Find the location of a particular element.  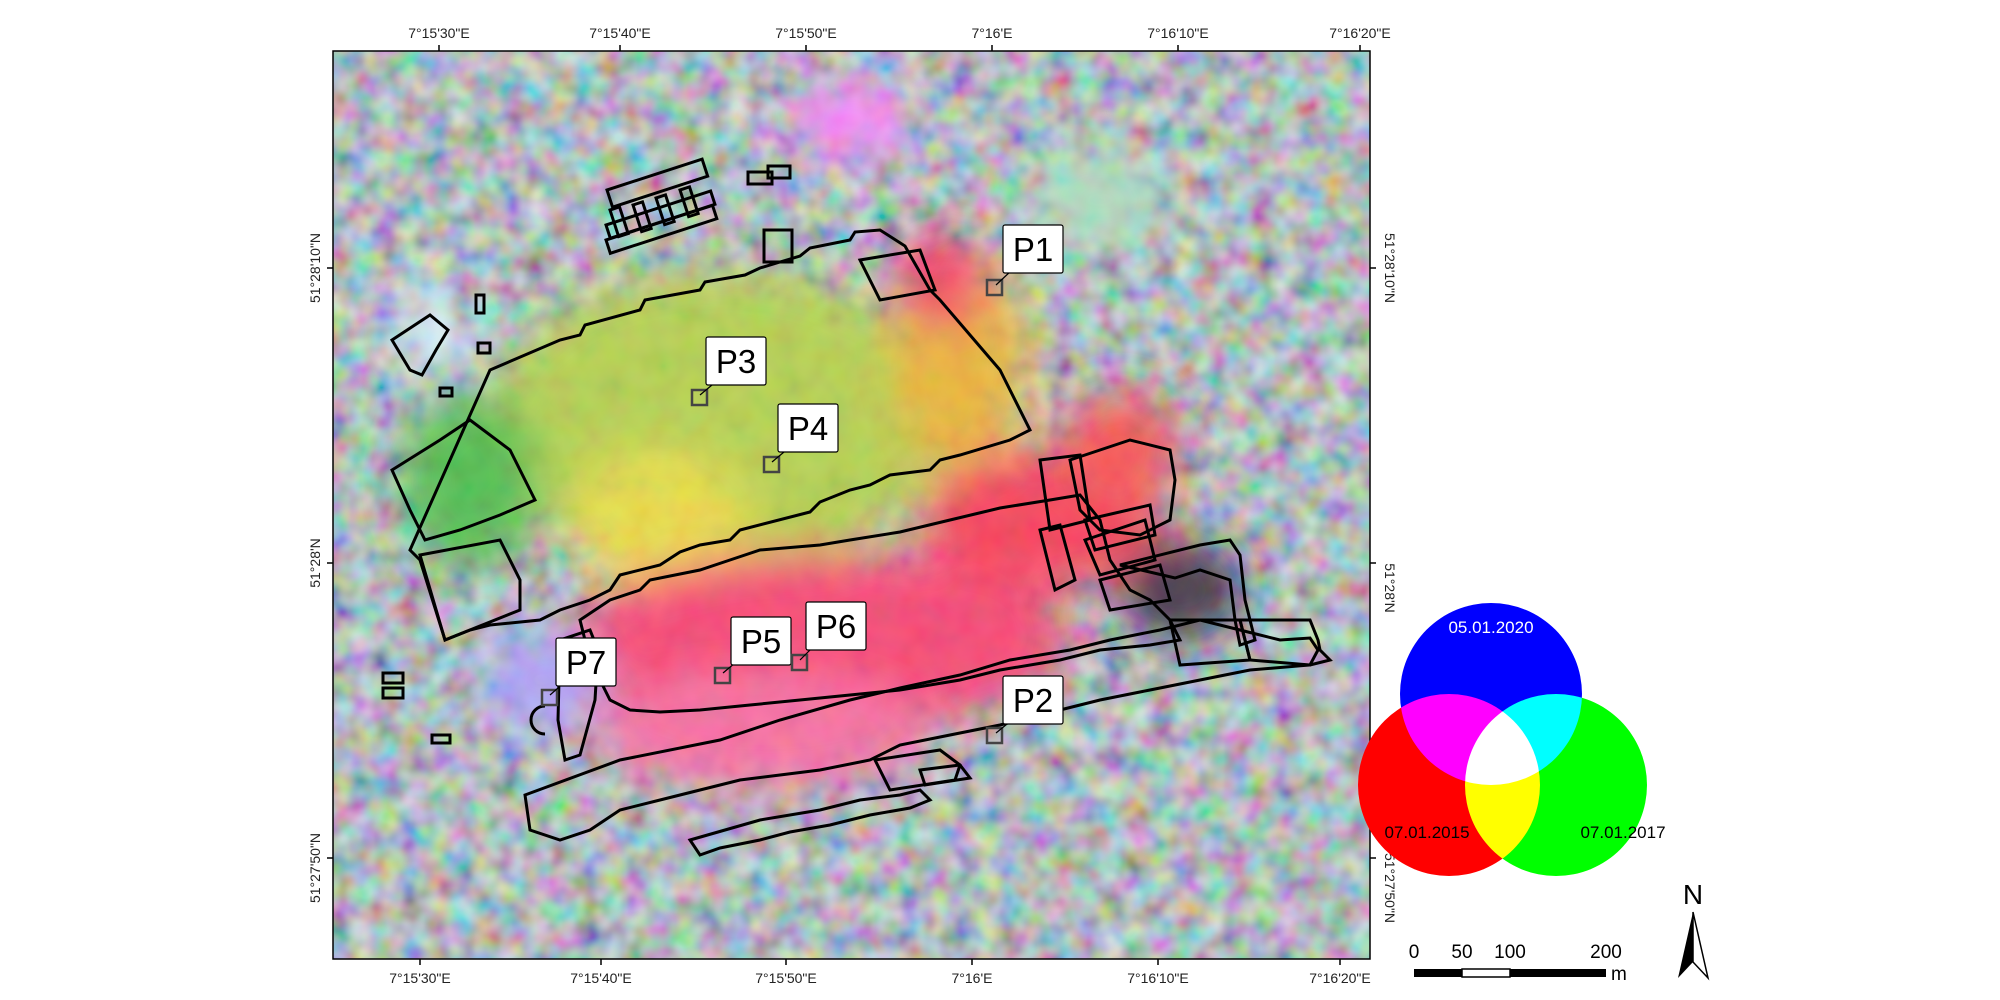

top-tick-label: 7°15'40"E is located at coordinates (620, 33).